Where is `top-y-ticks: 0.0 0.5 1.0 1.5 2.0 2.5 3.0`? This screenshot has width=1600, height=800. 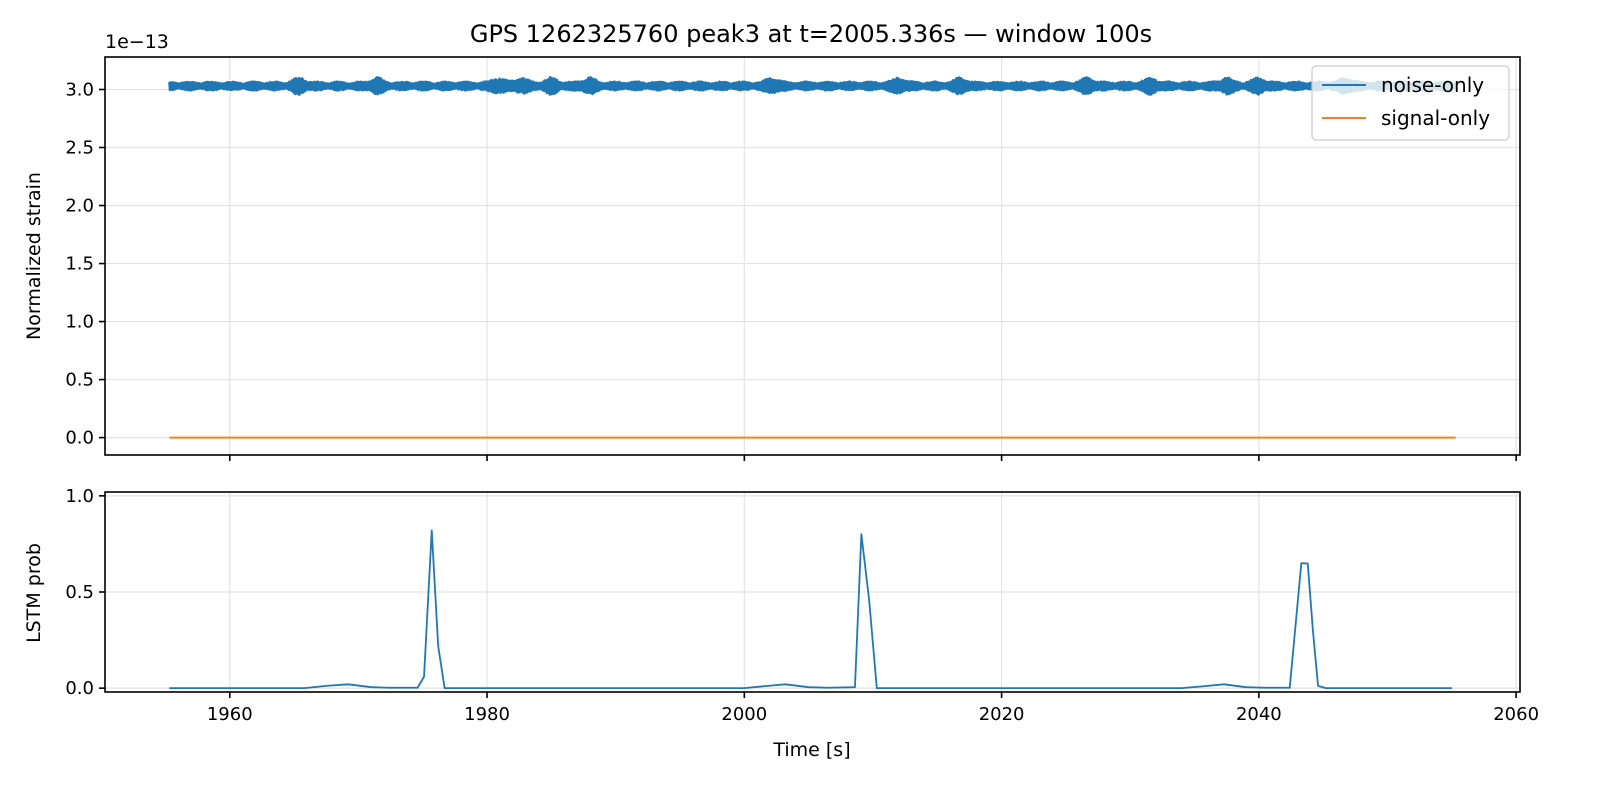 top-y-ticks: 0.0 0.5 1.0 1.5 2.0 2.5 3.0 is located at coordinates (85, 264).